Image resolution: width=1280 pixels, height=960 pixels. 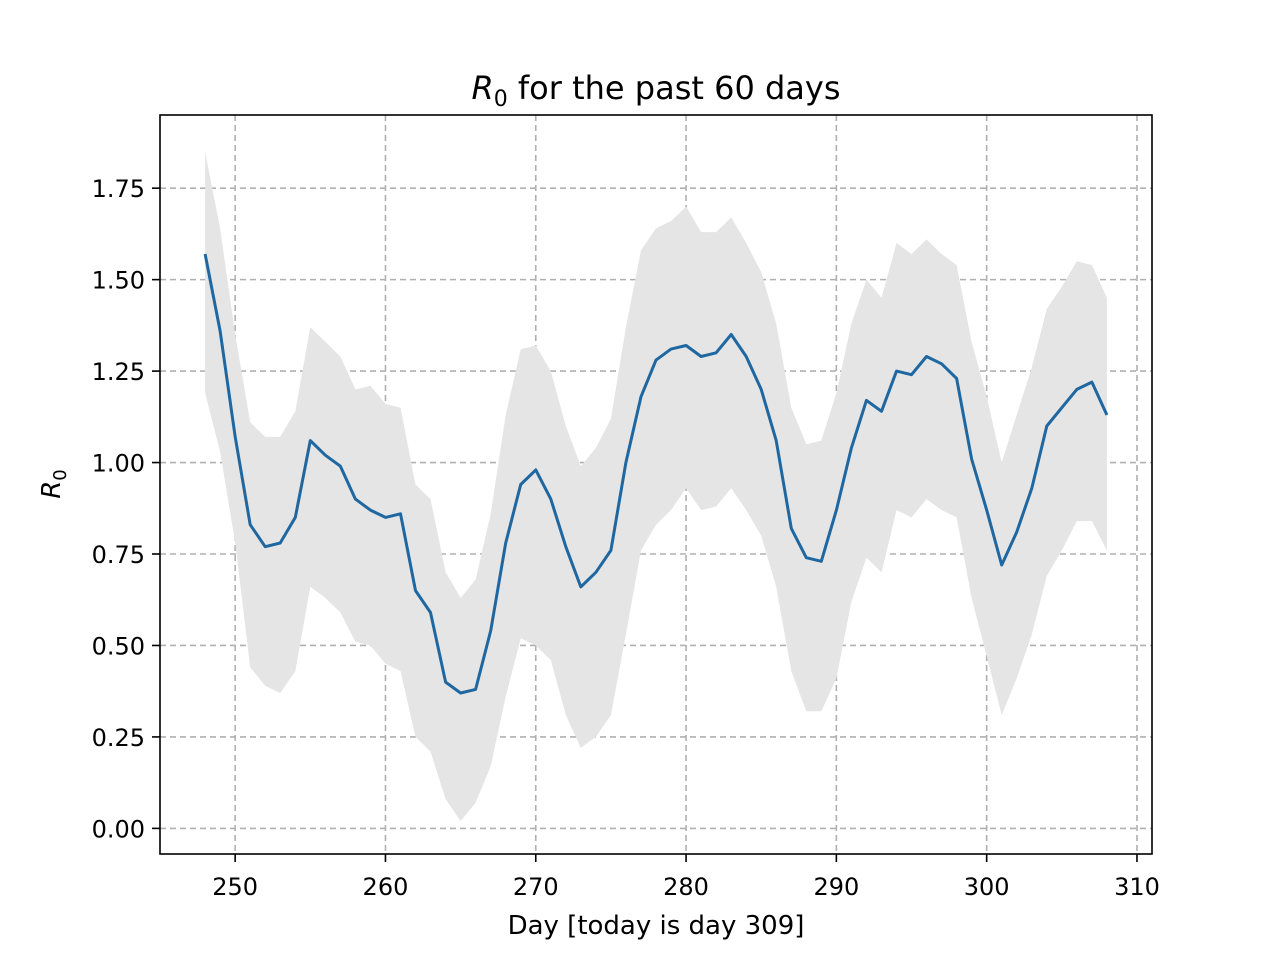 What do you see at coordinates (118, 281) in the screenshot?
I see `y-tick-label: 1.50` at bounding box center [118, 281].